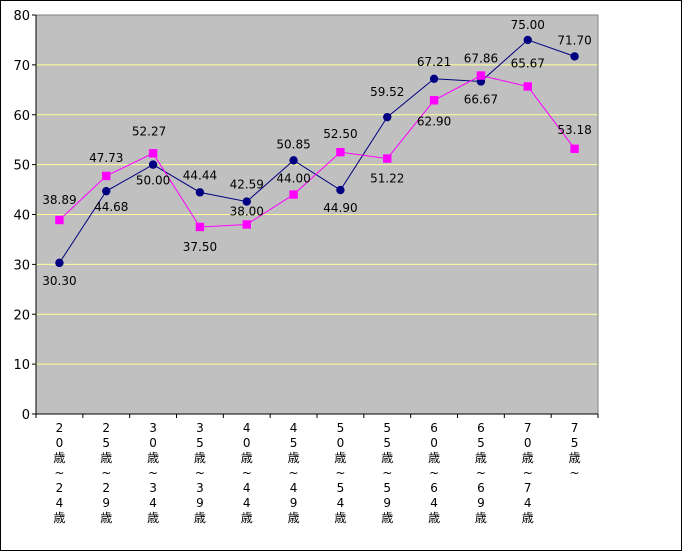 This screenshot has height=551, width=682. What do you see at coordinates (106, 473) in the screenshot?
I see `x-tick-label: 2 5 歳~ 2 9 歳` at bounding box center [106, 473].